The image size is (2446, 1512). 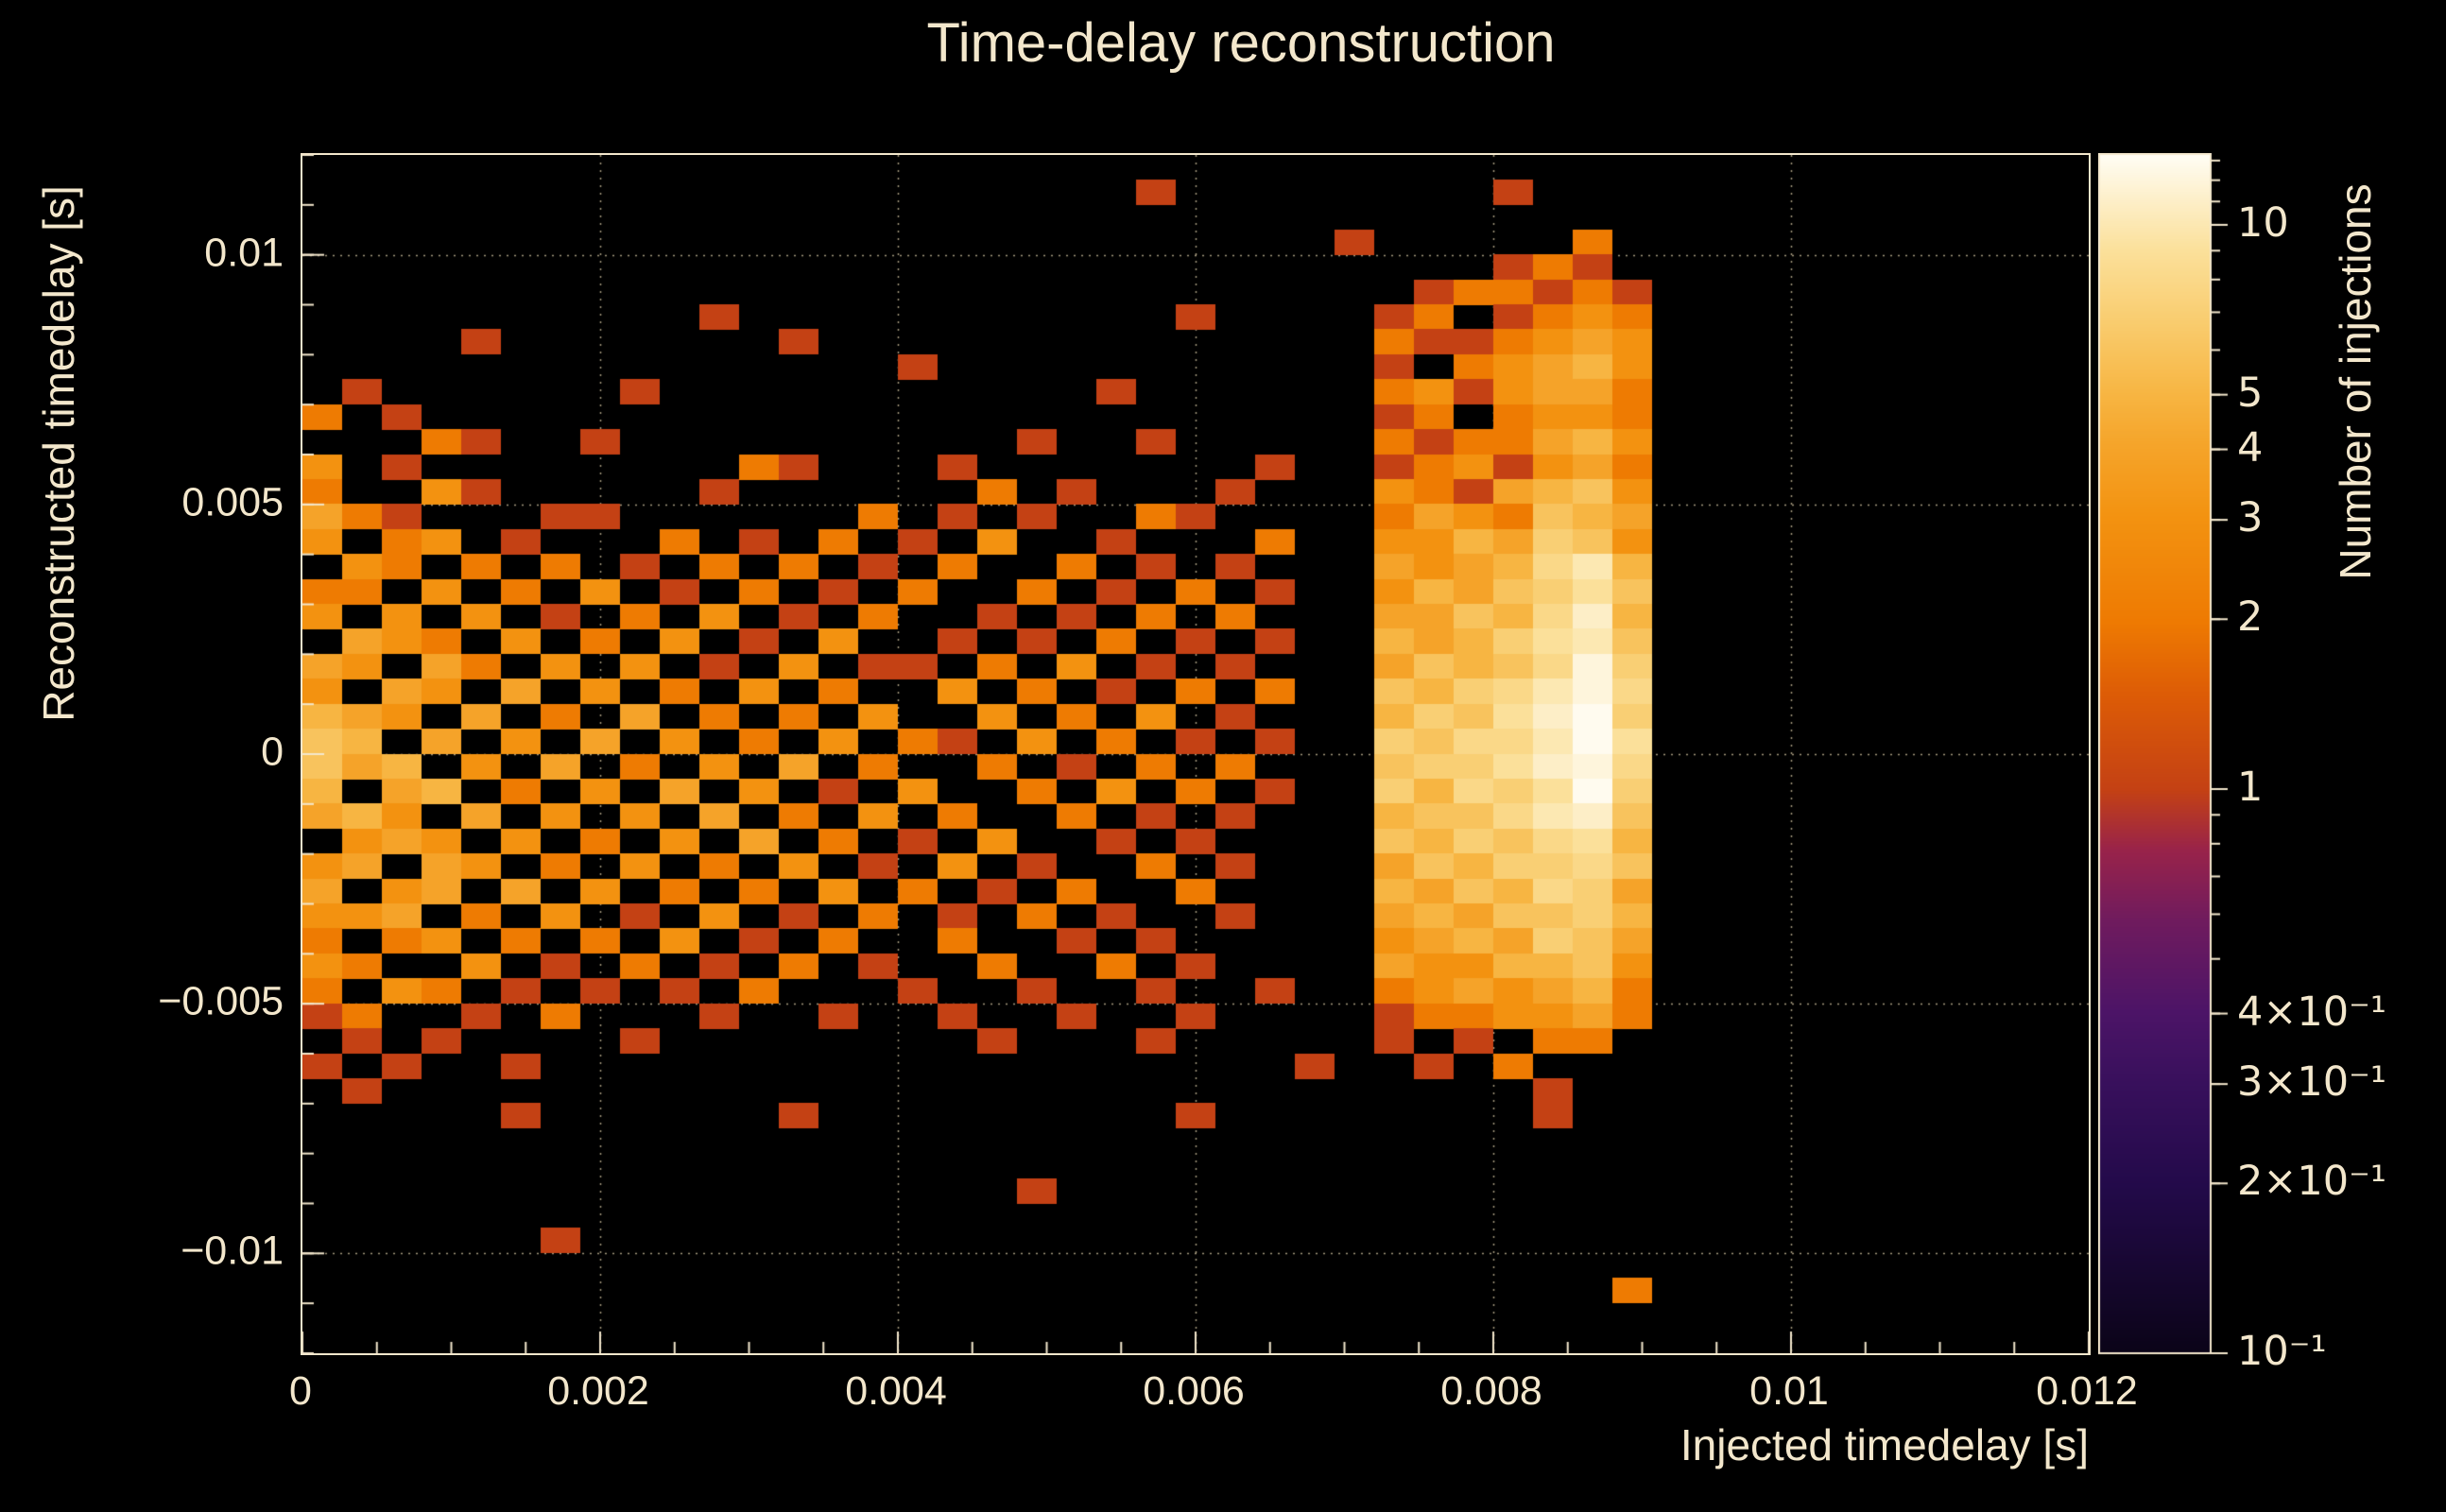 What do you see at coordinates (2282, 1351) in the screenshot?
I see `colorbar-tick-label: 10⁻¹` at bounding box center [2282, 1351].